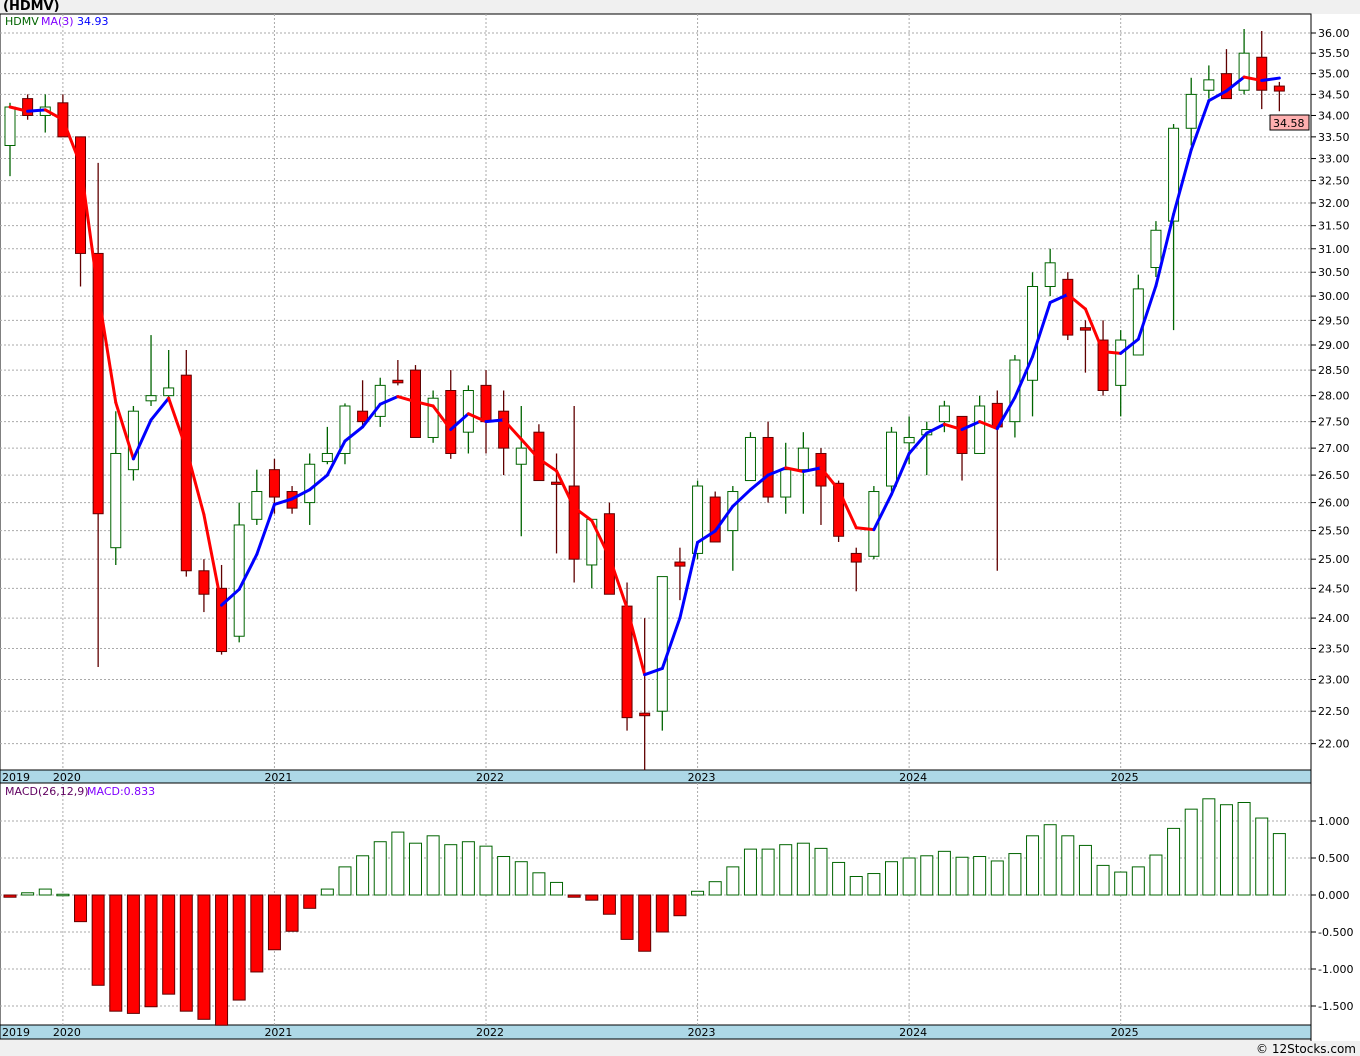 The width and height of the screenshot is (1360, 1056). I want to click on price-tick-label: 30.00, so click(1334, 296).